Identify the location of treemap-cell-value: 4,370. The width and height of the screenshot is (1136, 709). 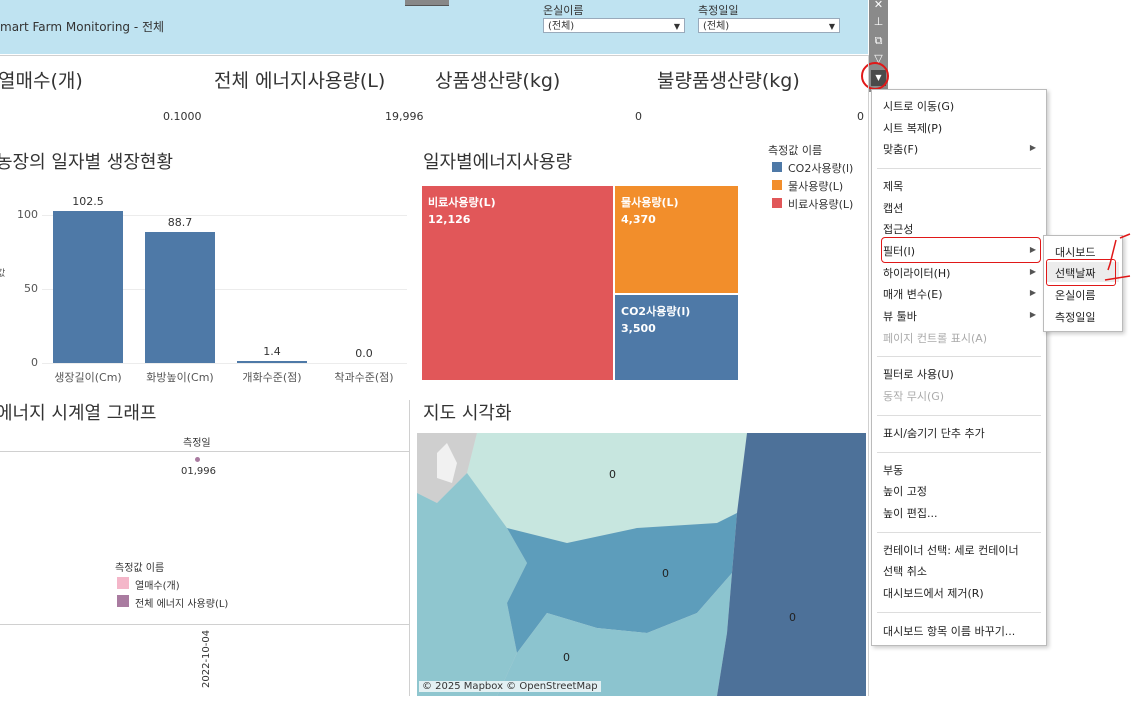
(638, 219).